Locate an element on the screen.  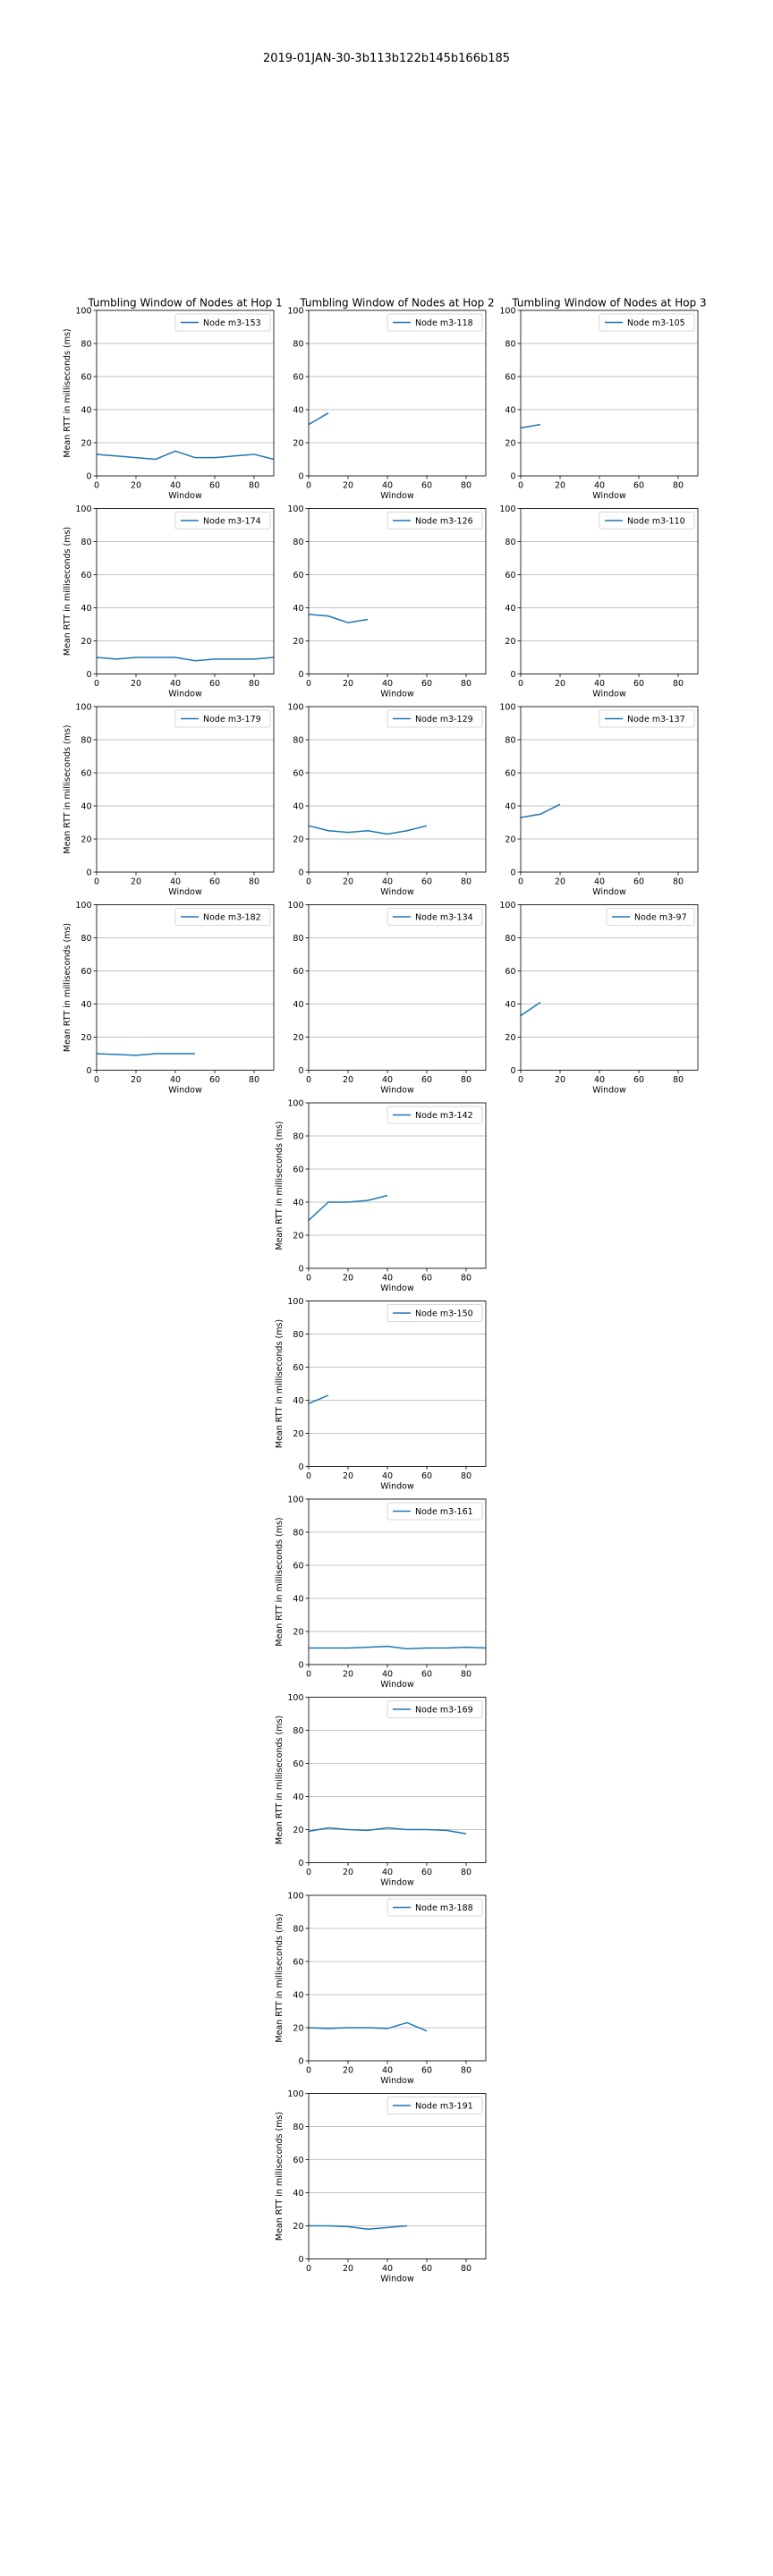
subplot-title: Tumbling Window of Nodes at Hop 1 is located at coordinates (184, 303).